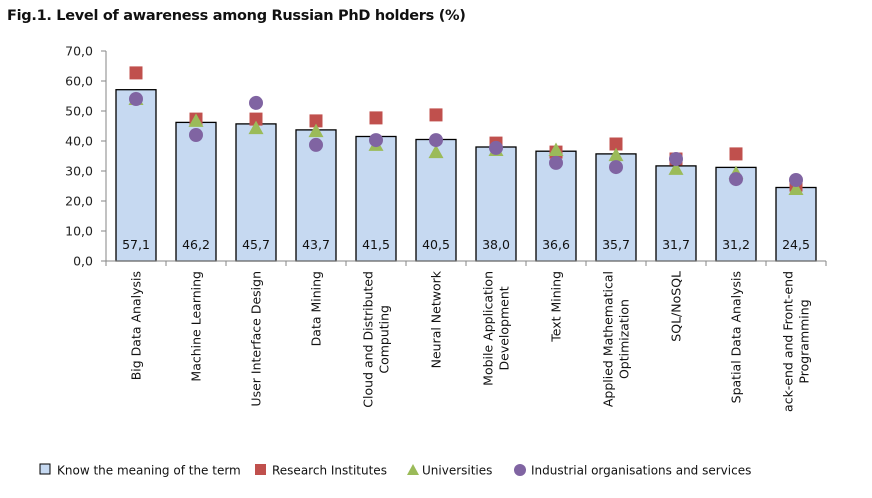  I want to click on x-category-label: Text Mining, so click(556, 307).